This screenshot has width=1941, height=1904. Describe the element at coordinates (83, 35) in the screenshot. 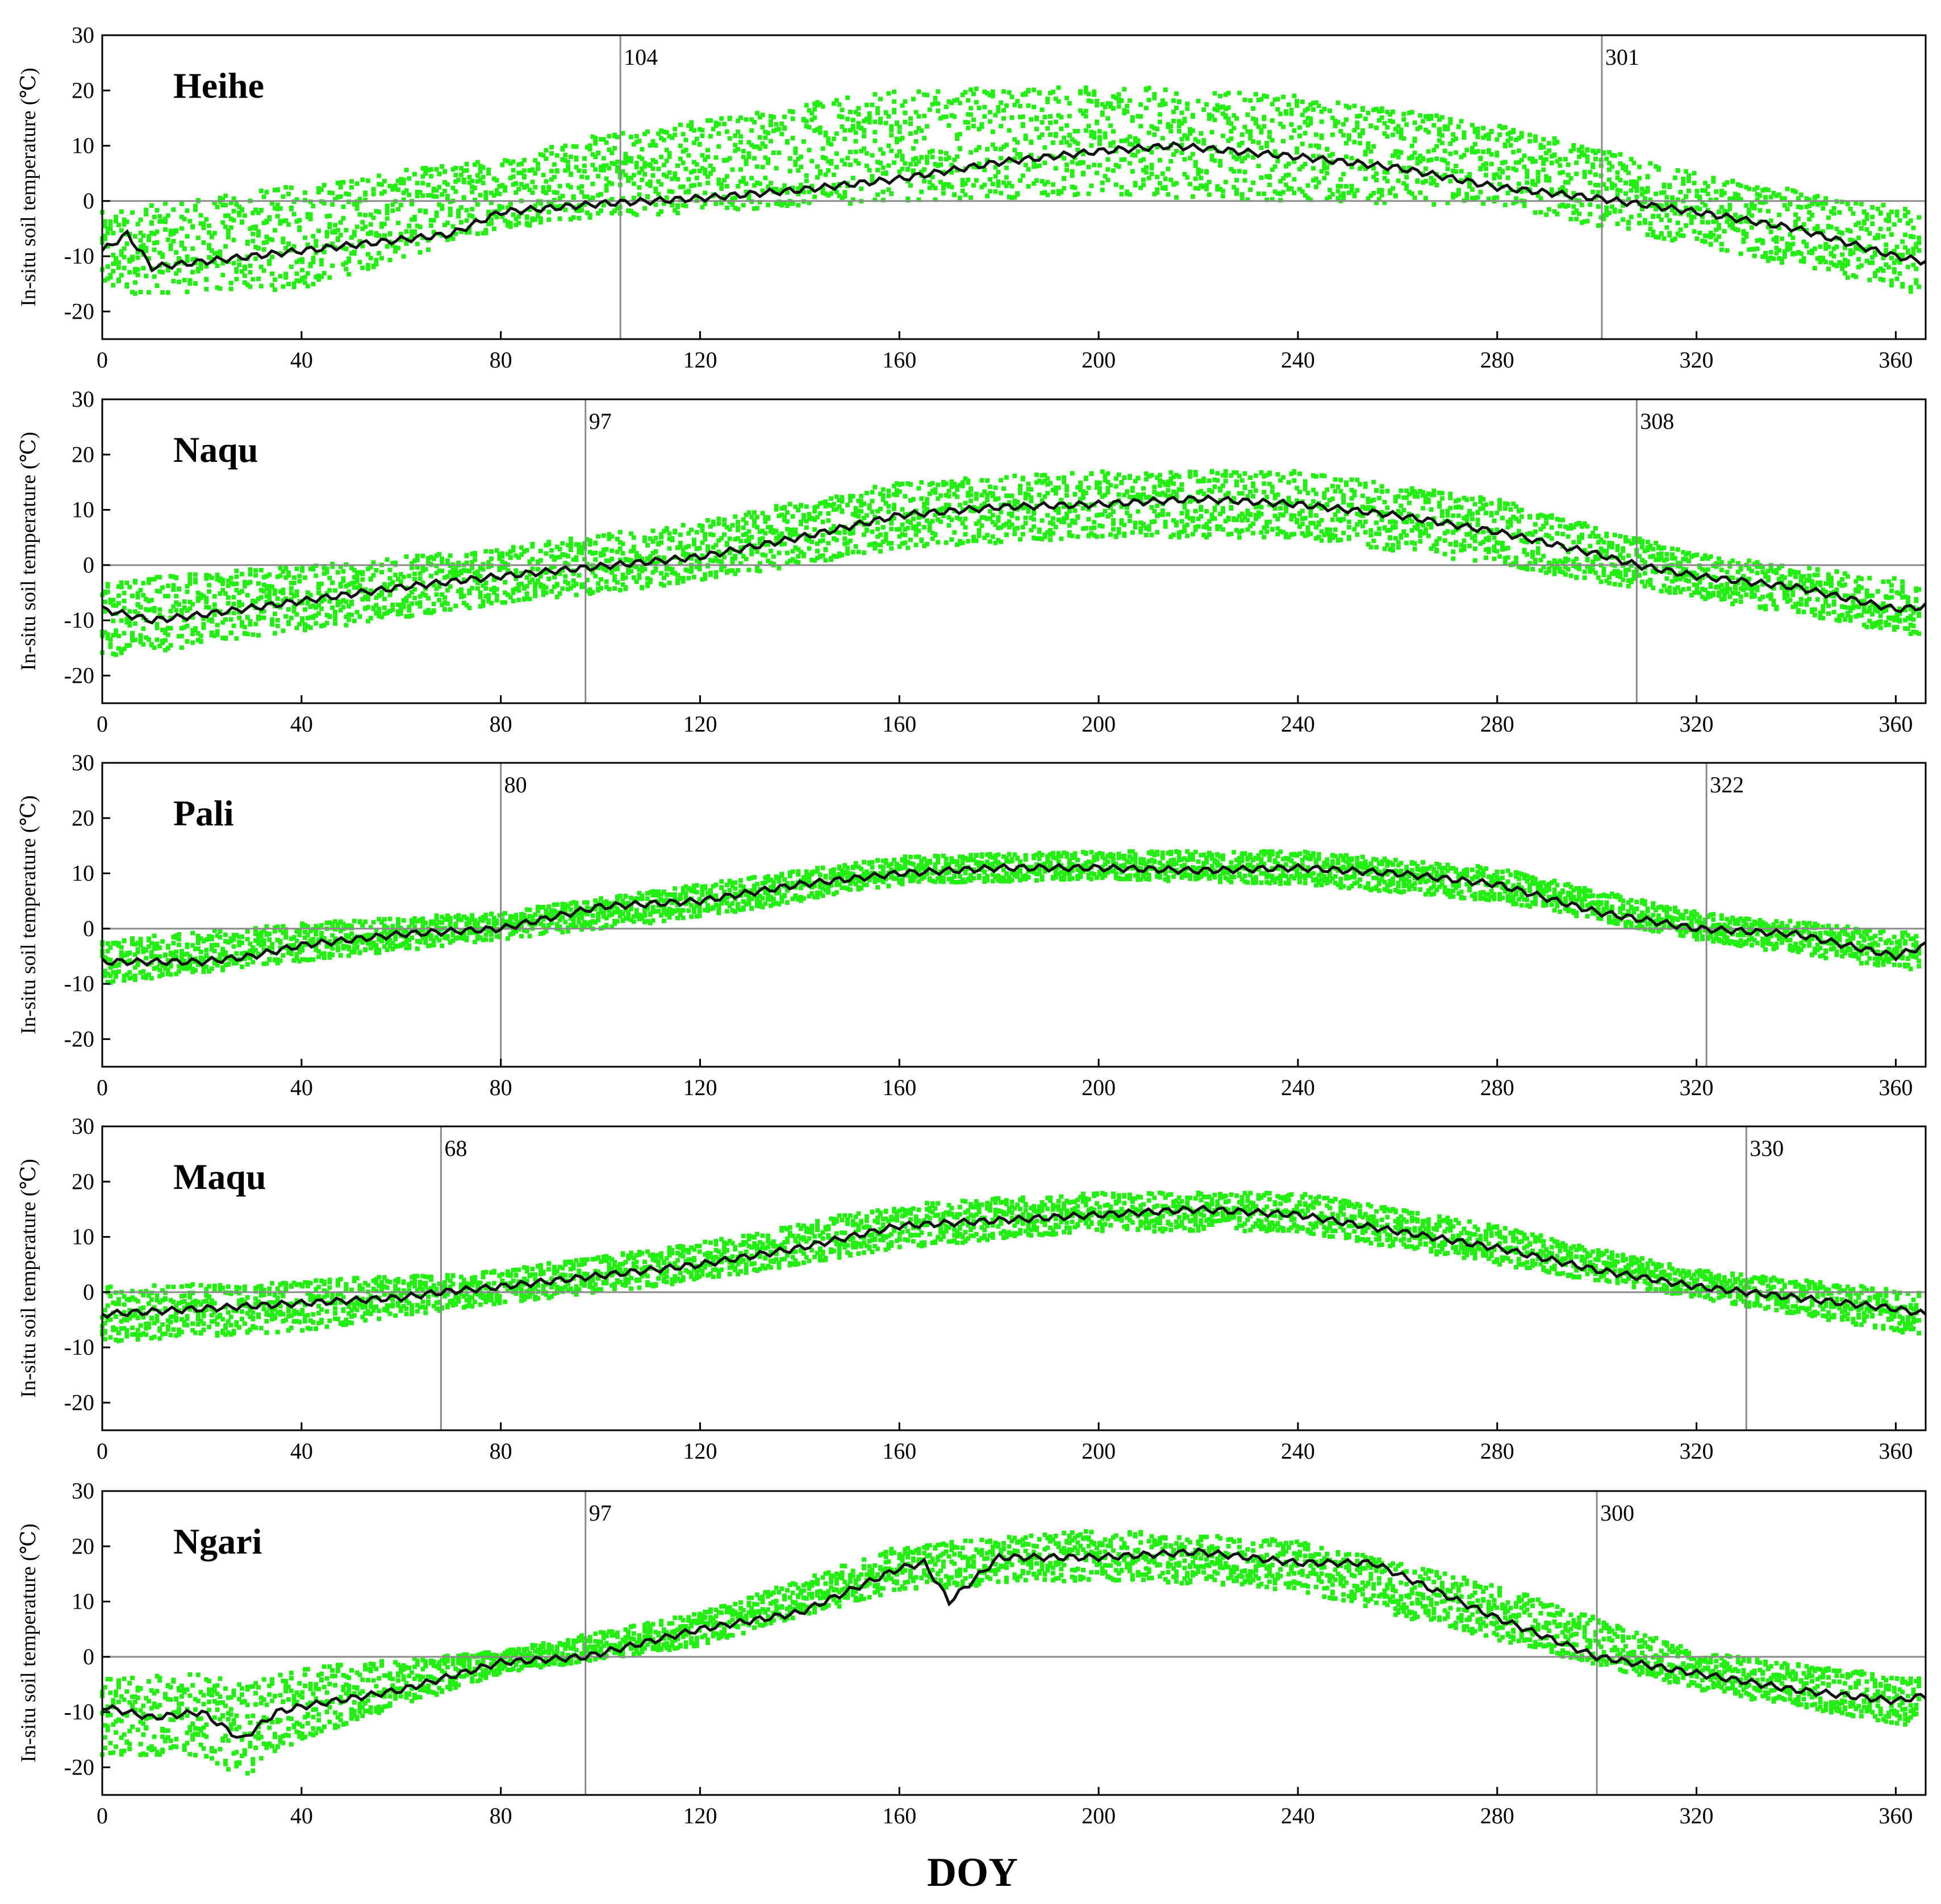

I see `y-tick-label: 30` at that location.